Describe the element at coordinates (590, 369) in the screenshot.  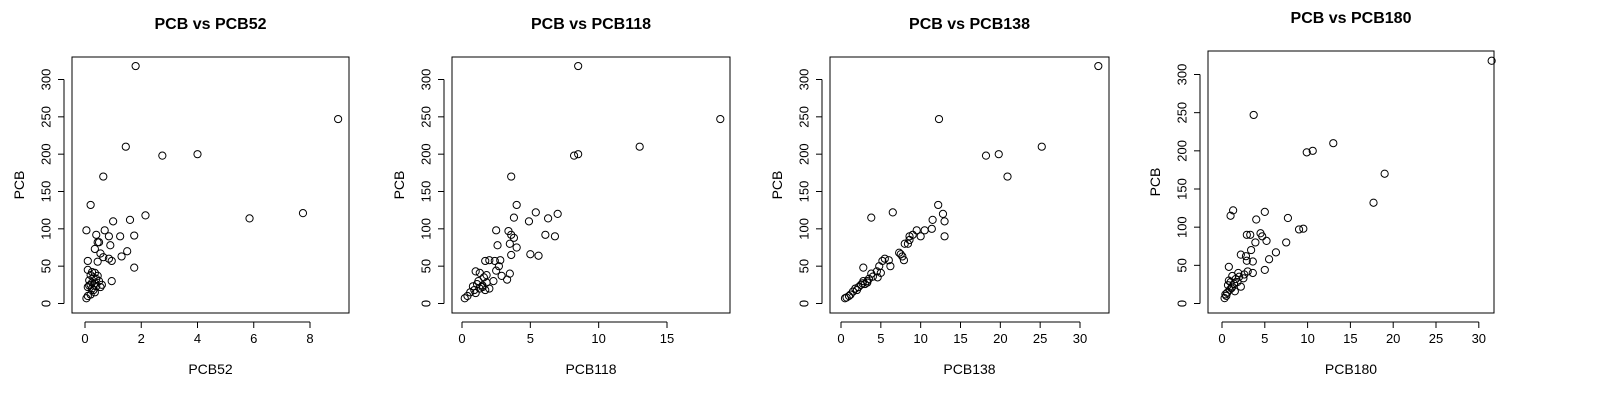
I see `x-axis-label: PCB118` at that location.